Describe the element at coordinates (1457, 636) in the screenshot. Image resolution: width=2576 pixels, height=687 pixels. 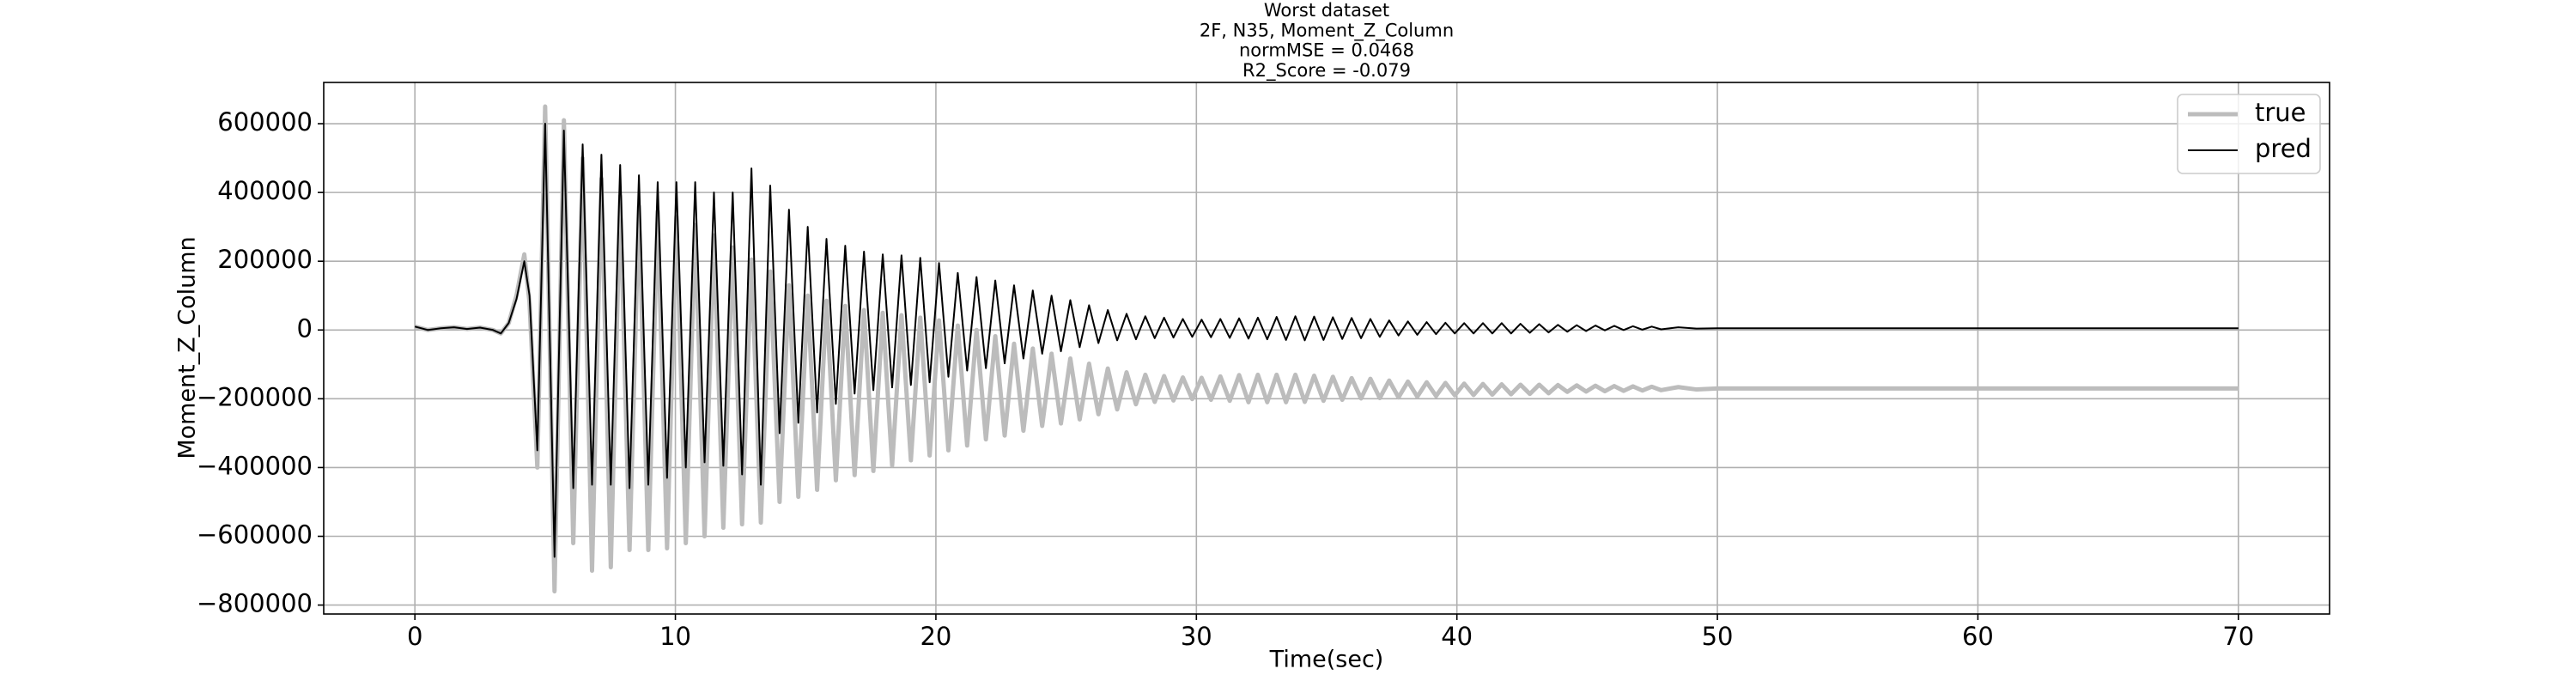
I see `x-tick-label: 40` at that location.